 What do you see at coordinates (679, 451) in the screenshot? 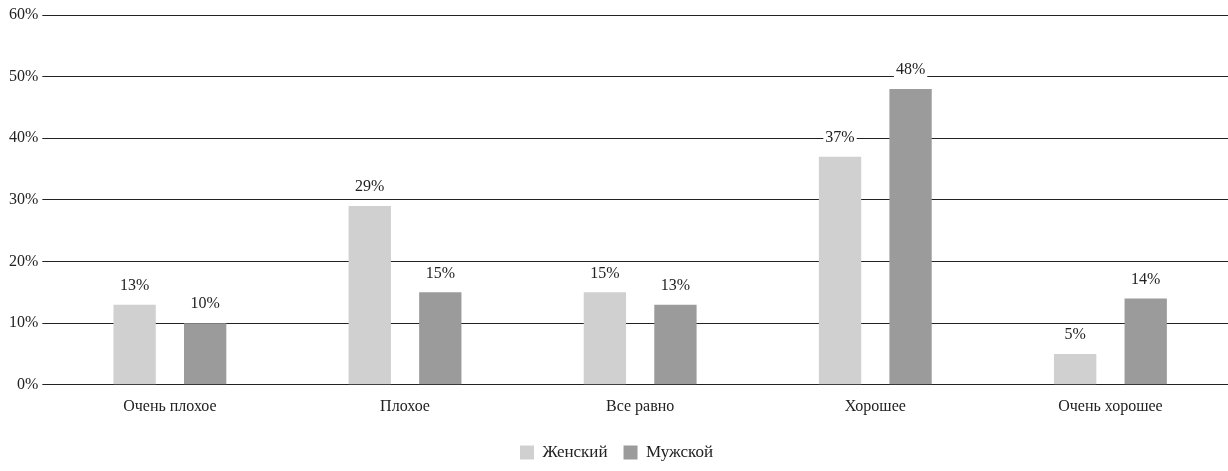
I see `legend-label: Мужской` at bounding box center [679, 451].